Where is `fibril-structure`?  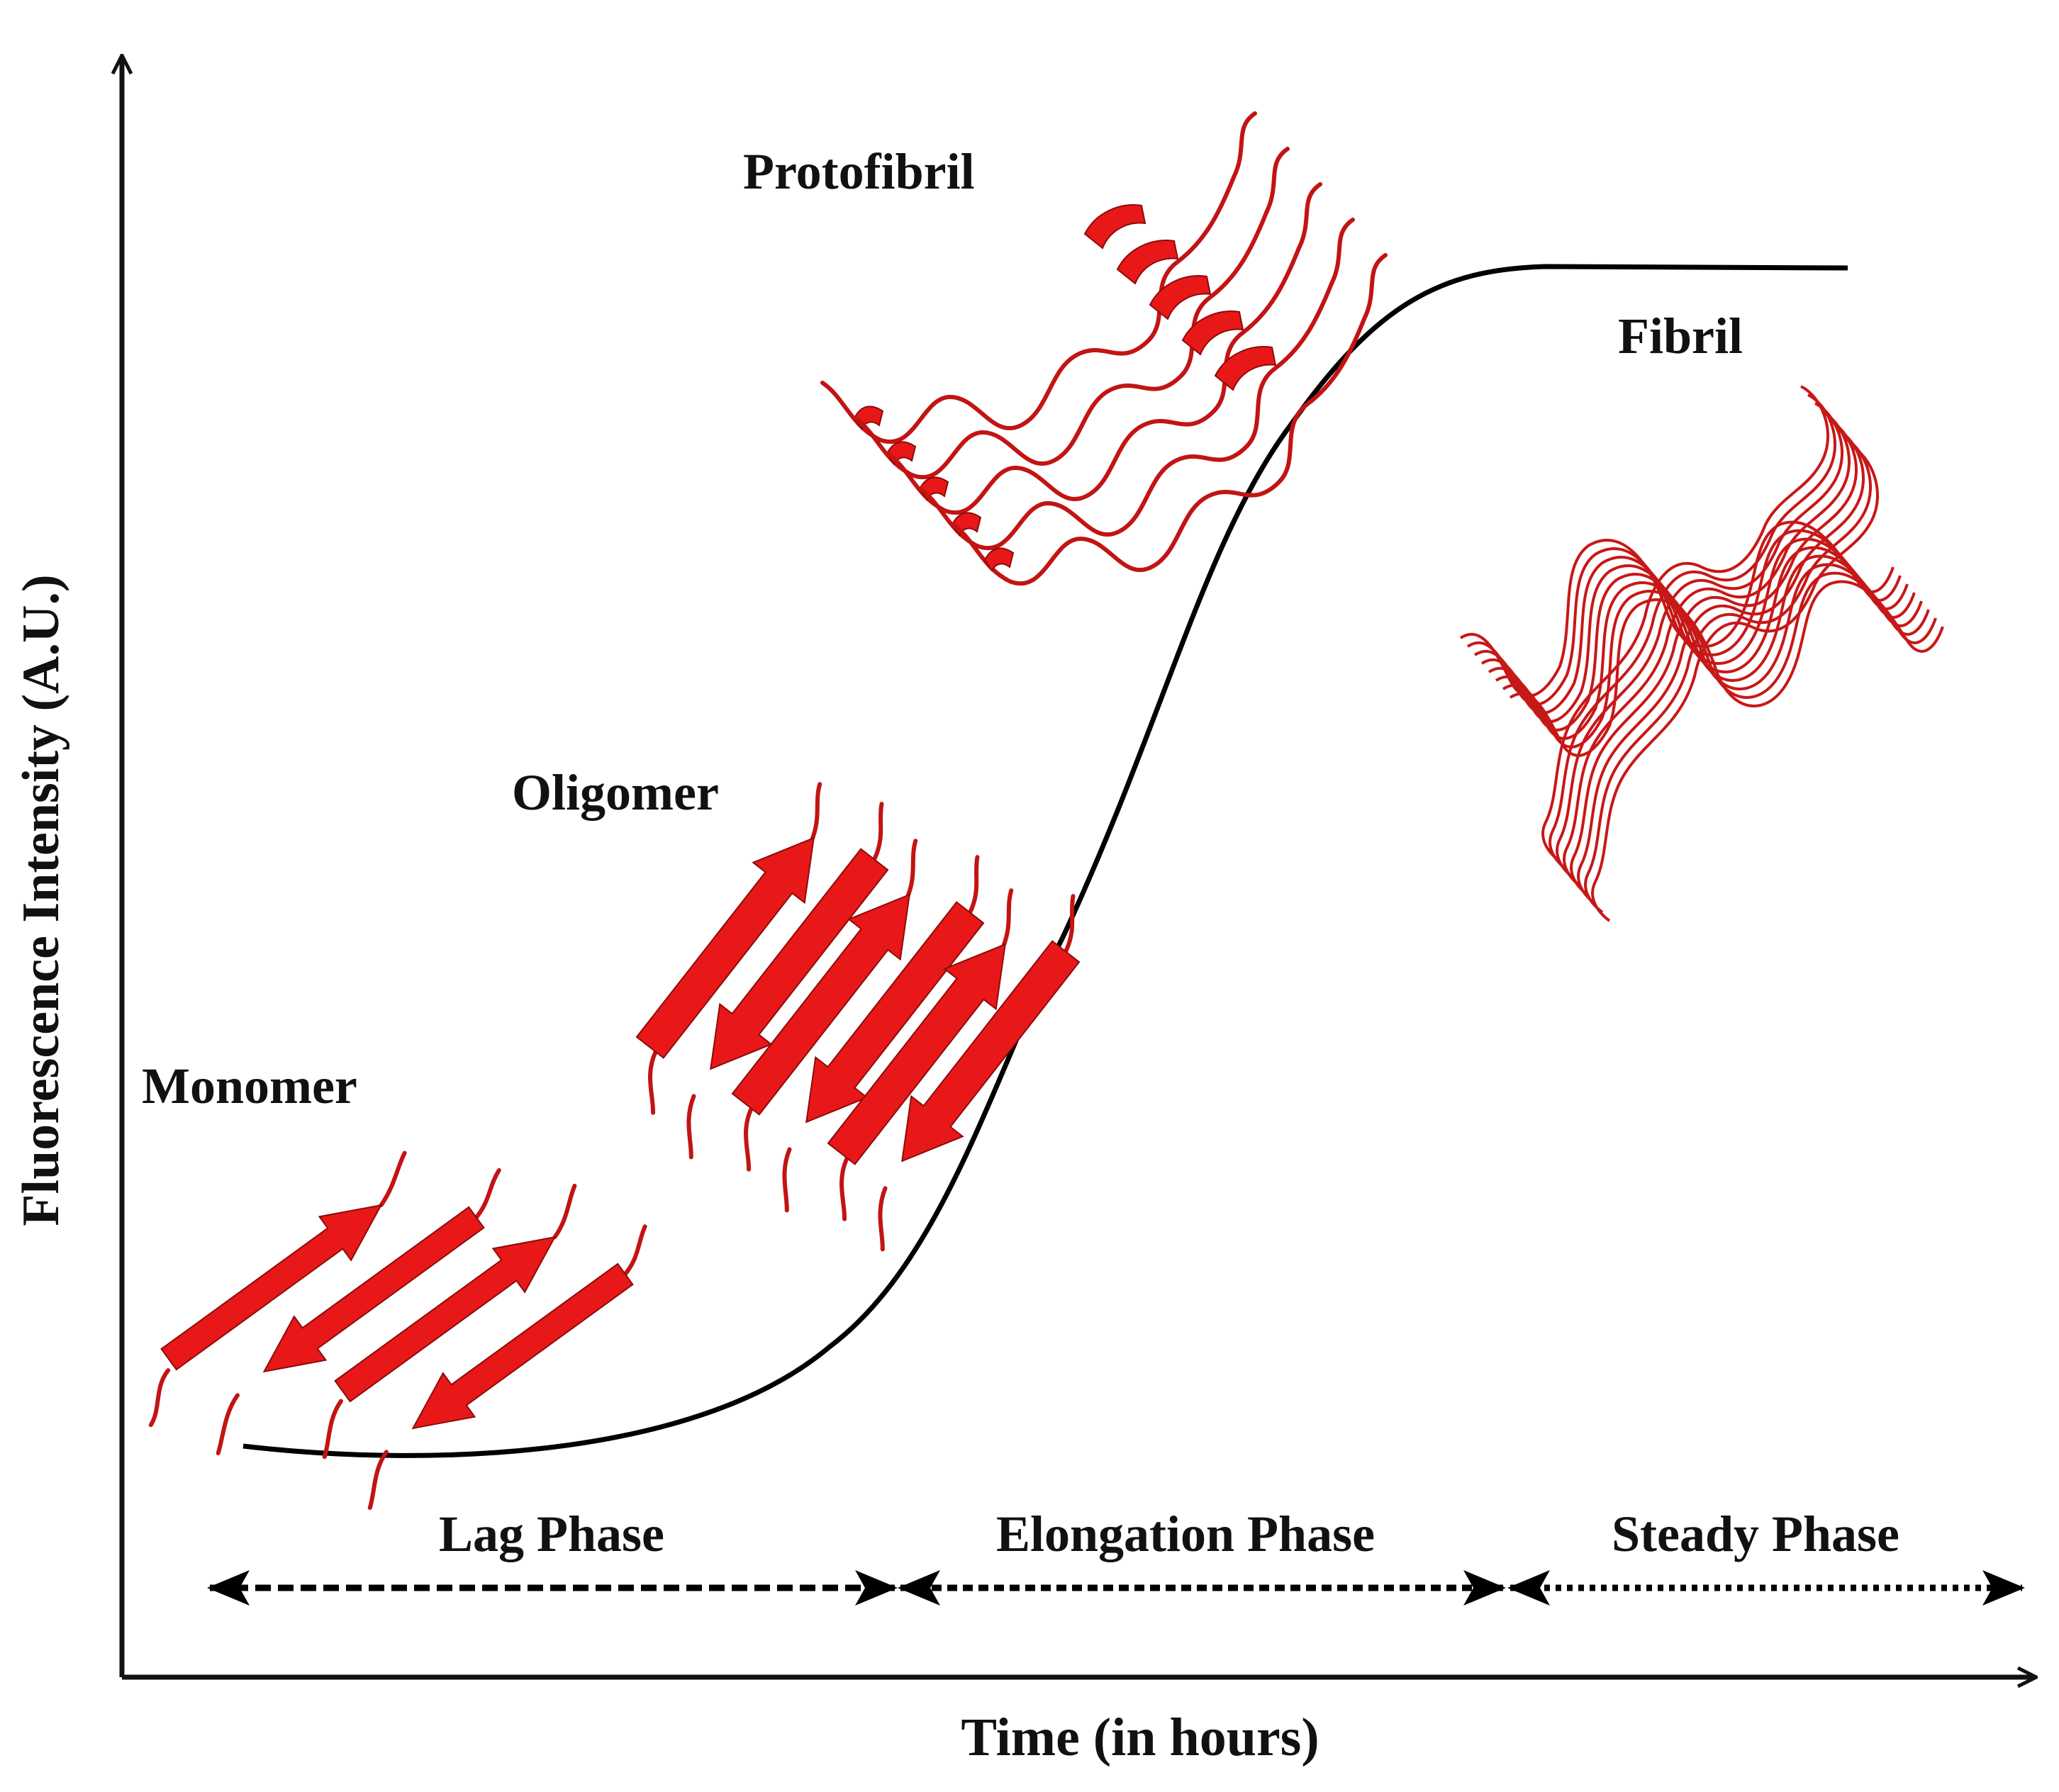 fibril-structure is located at coordinates (1701, 653).